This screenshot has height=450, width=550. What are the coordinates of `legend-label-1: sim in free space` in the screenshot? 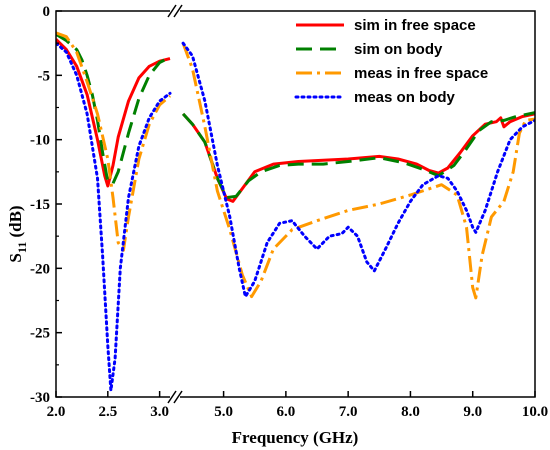 It's located at (415, 25).